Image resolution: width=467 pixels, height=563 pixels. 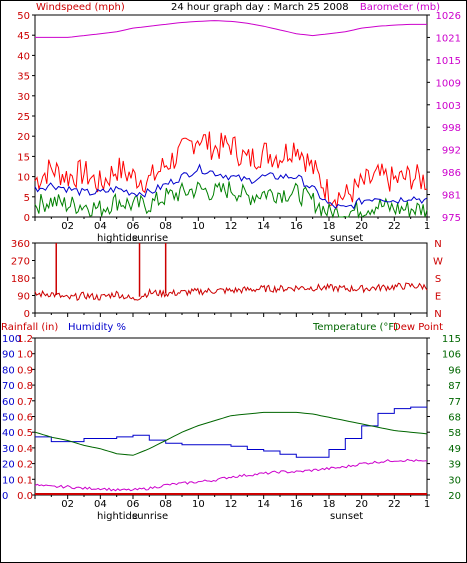 I want to click on humidity-y-tick-label: 20, so click(x=8, y=465).